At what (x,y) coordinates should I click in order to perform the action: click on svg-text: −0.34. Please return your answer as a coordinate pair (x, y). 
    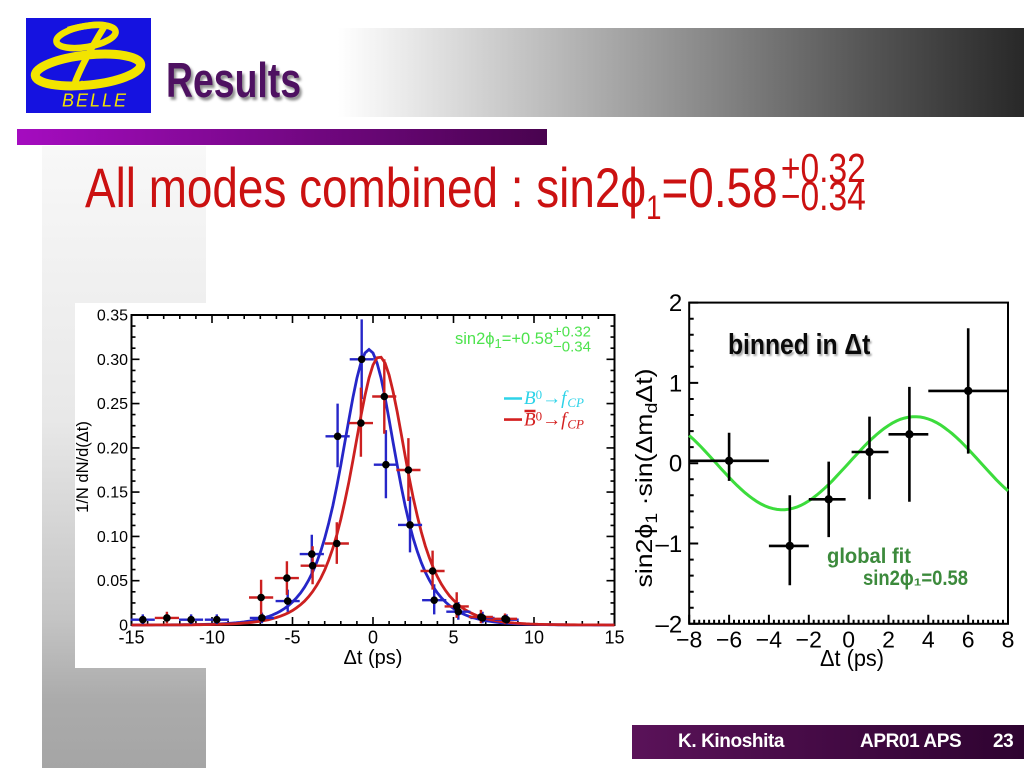
    Looking at the image, I should click on (572, 347).